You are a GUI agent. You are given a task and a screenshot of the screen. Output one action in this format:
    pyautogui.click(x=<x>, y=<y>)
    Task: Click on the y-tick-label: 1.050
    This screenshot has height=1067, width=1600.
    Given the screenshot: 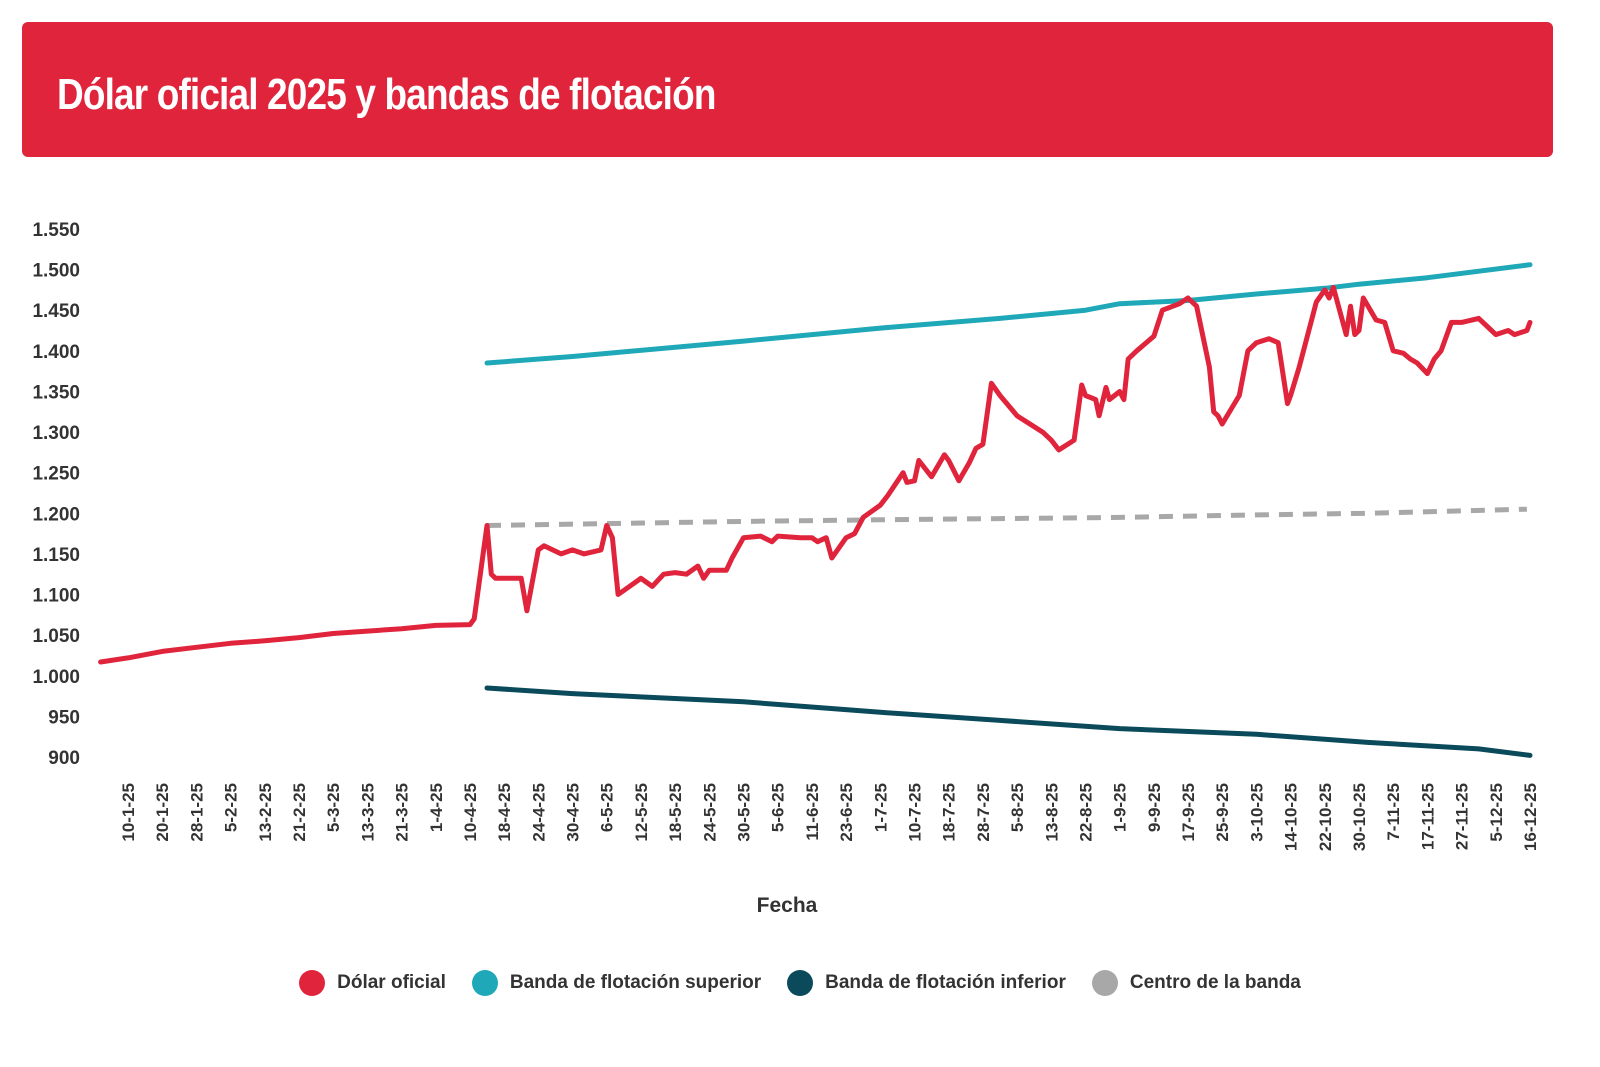 What is the action you would take?
    pyautogui.click(x=56, y=636)
    